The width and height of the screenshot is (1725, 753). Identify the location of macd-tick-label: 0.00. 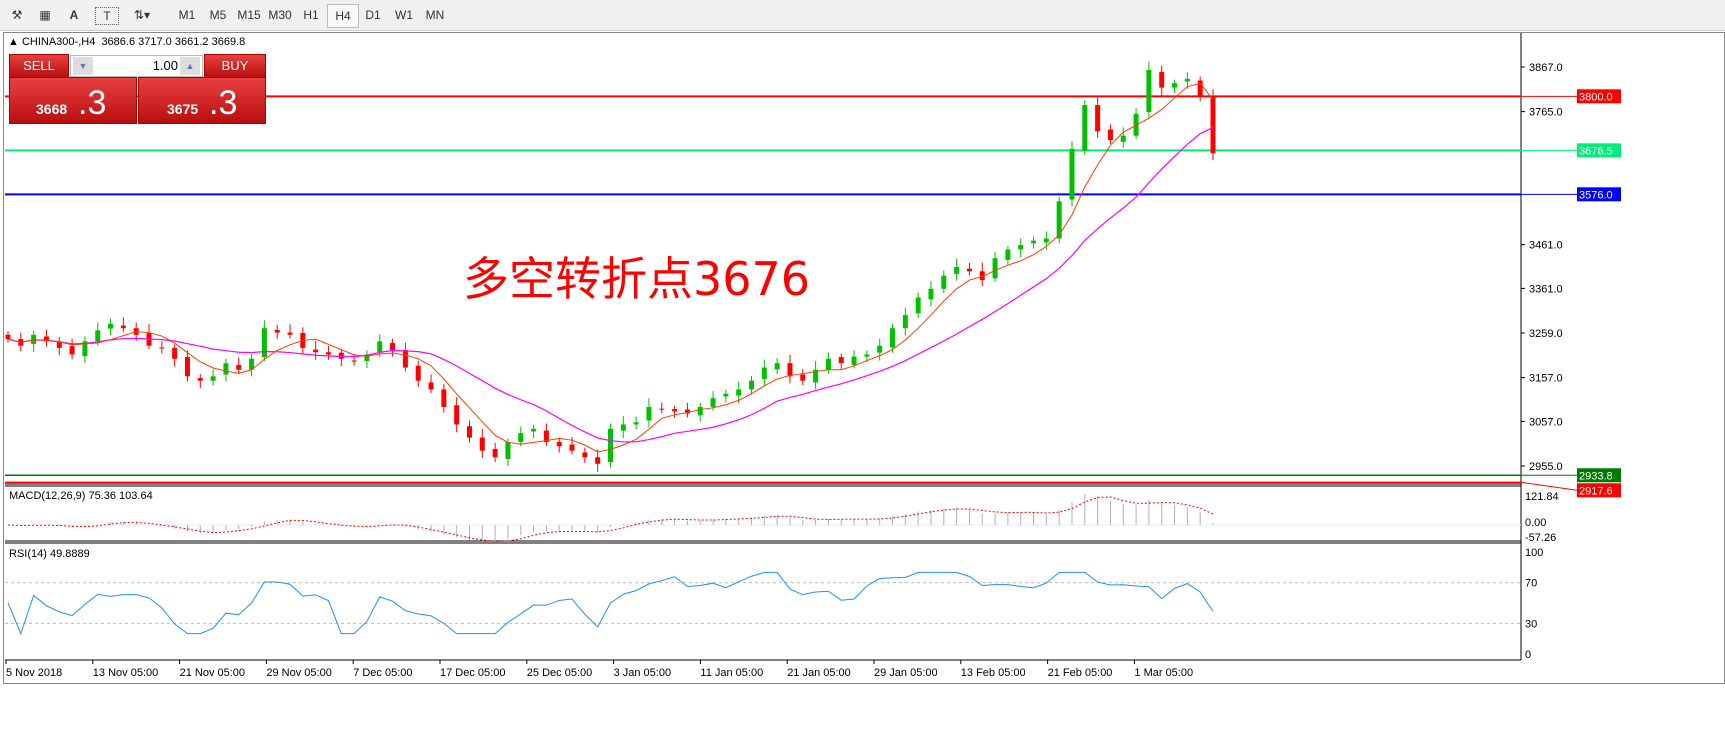
(1535, 523).